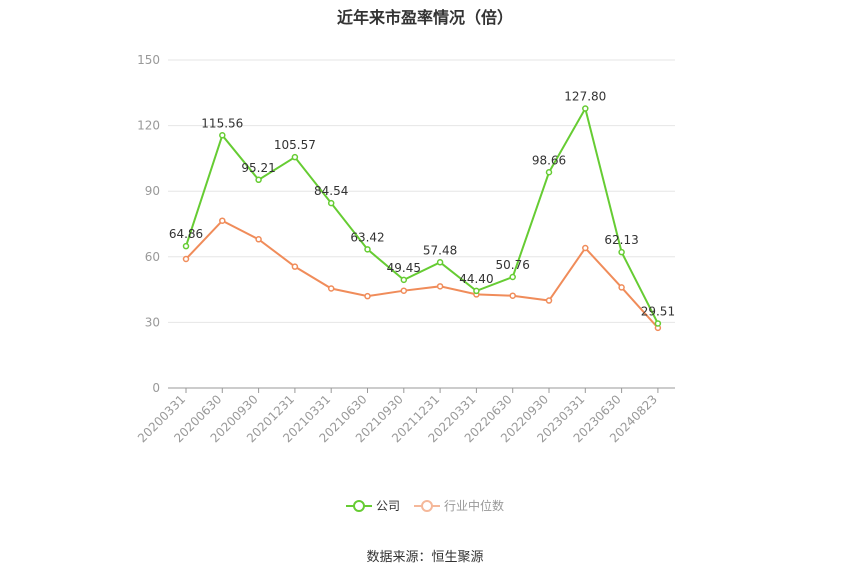 This screenshot has height=575, width=850. I want to click on series-line-industry-median, so click(422, 274).